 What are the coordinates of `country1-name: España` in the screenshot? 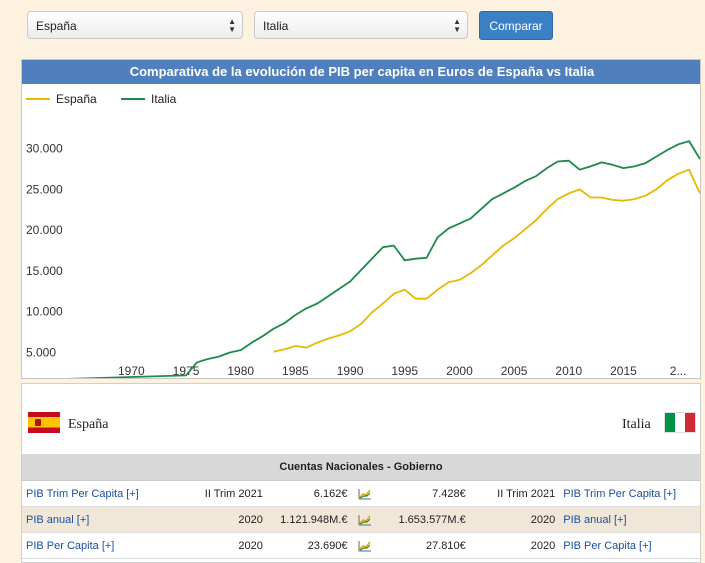 It's located at (88, 424).